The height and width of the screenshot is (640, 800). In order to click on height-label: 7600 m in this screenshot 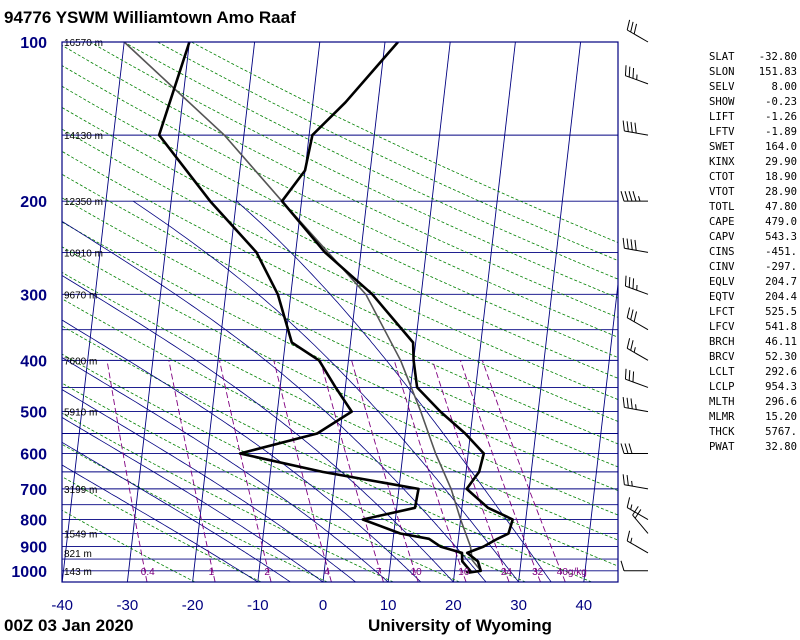, I will do `click(80, 361)`.